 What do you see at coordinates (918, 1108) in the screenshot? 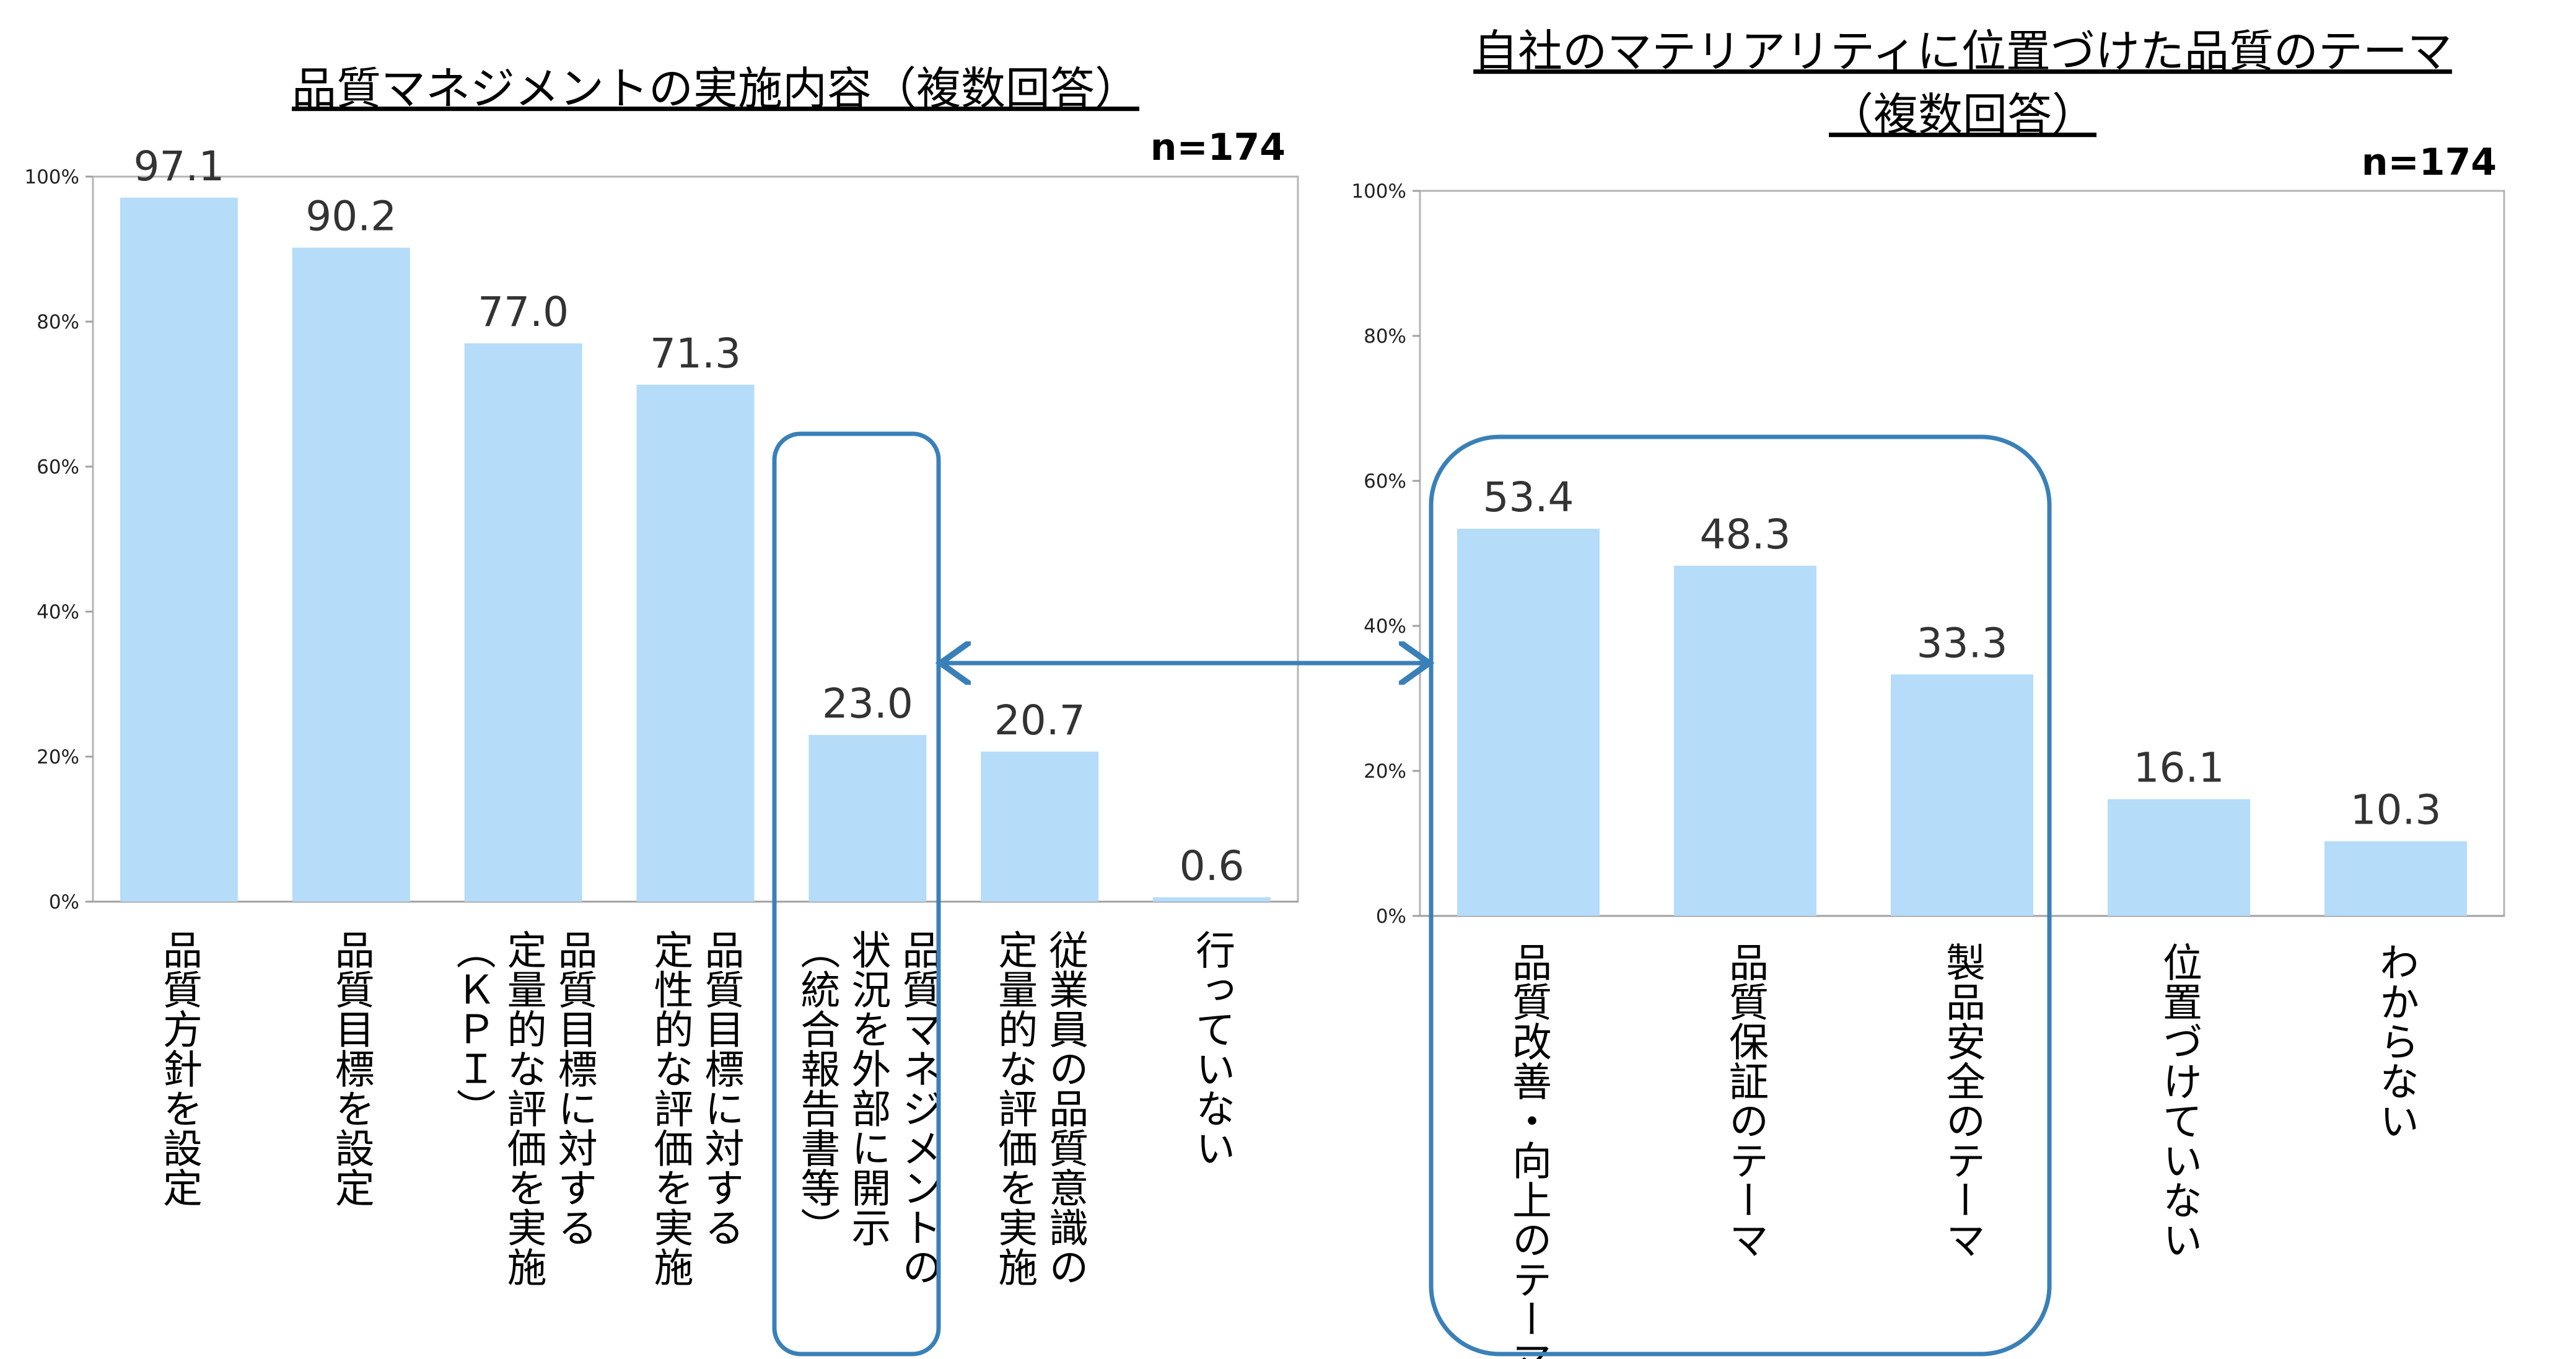
I see `left-category-label: 品質マネジメントの` at bounding box center [918, 1108].